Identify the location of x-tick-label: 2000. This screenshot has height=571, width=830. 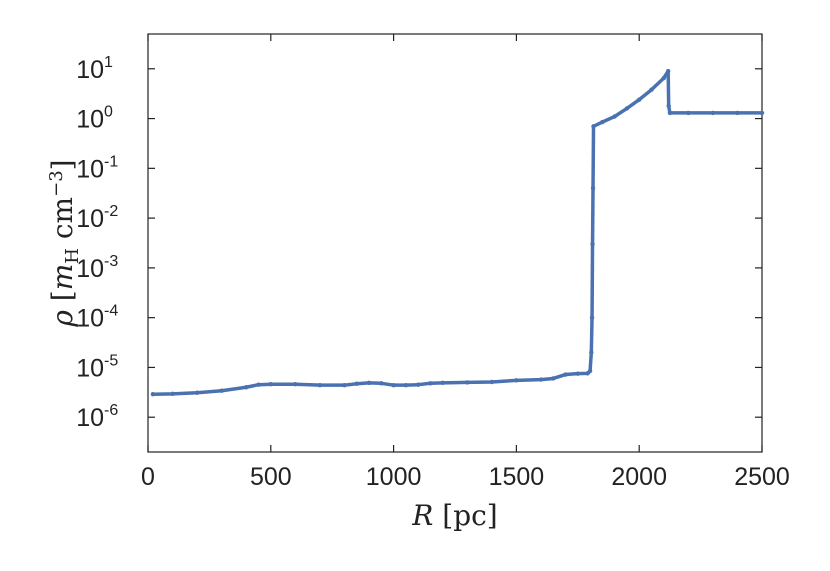
(639, 477).